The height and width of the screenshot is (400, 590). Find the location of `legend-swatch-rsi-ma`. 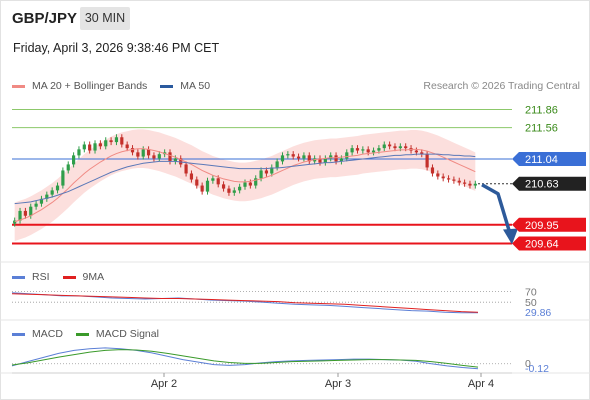

legend-swatch-rsi-ma is located at coordinates (69, 277).